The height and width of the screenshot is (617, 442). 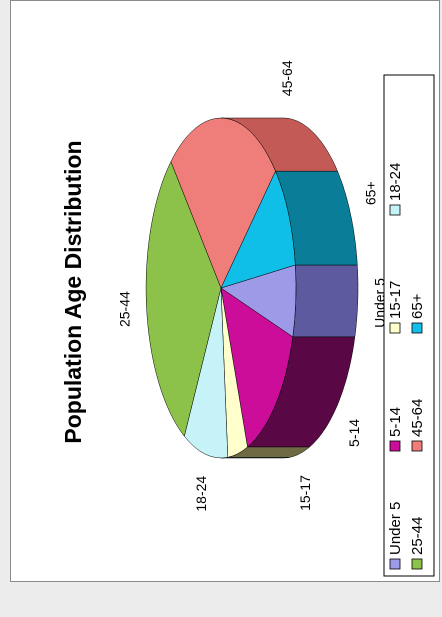 I want to click on legend-label-15-17: 15-17, so click(x=395, y=300).